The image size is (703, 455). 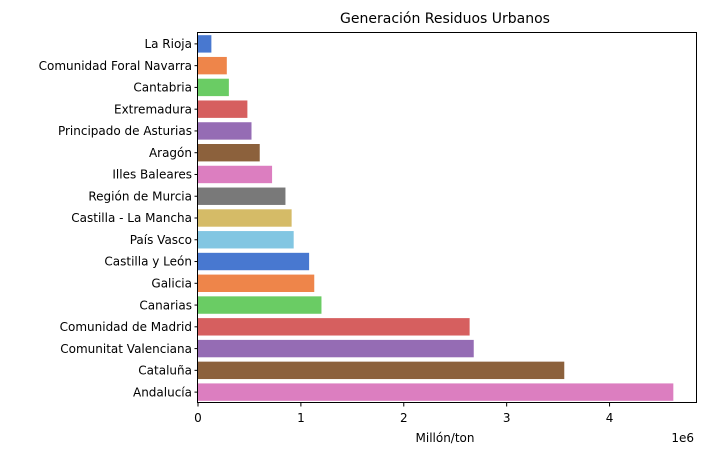 I want to click on x-tick-label: 2, so click(x=404, y=418).